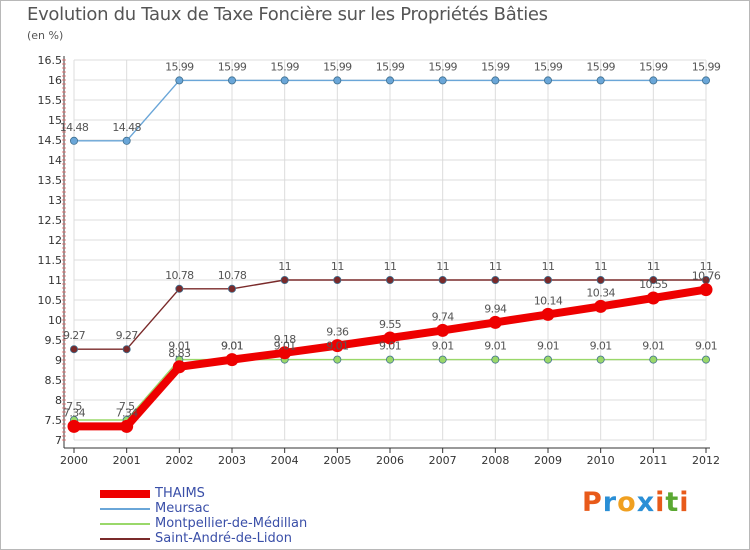 The height and width of the screenshot is (550, 750). I want to click on legend-item: THAIMS, so click(203, 493).